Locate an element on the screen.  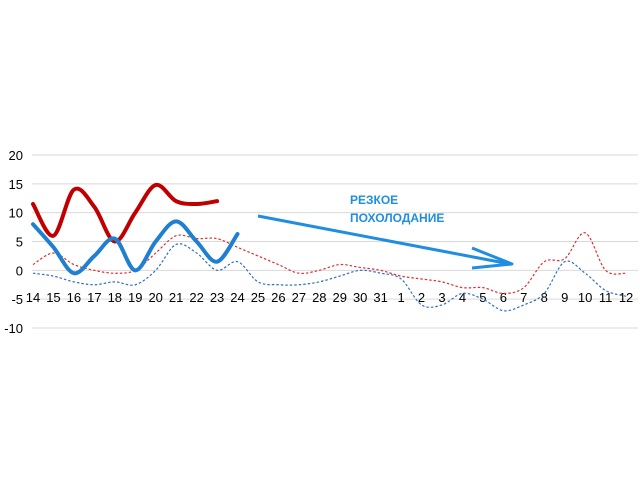
y-axis-ticks: 20 15 10 5 0 -5 -10 is located at coordinates (13, 242).